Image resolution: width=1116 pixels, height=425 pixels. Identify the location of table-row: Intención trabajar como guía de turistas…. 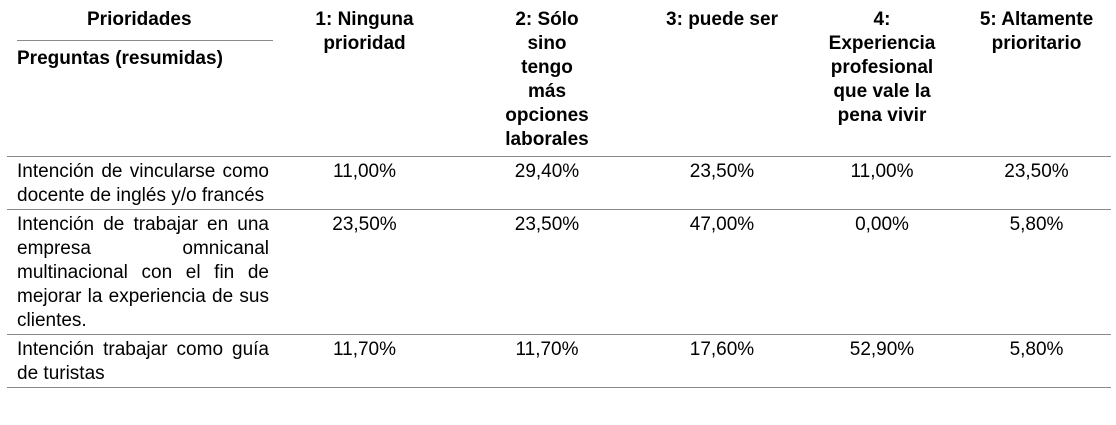
(559, 361).